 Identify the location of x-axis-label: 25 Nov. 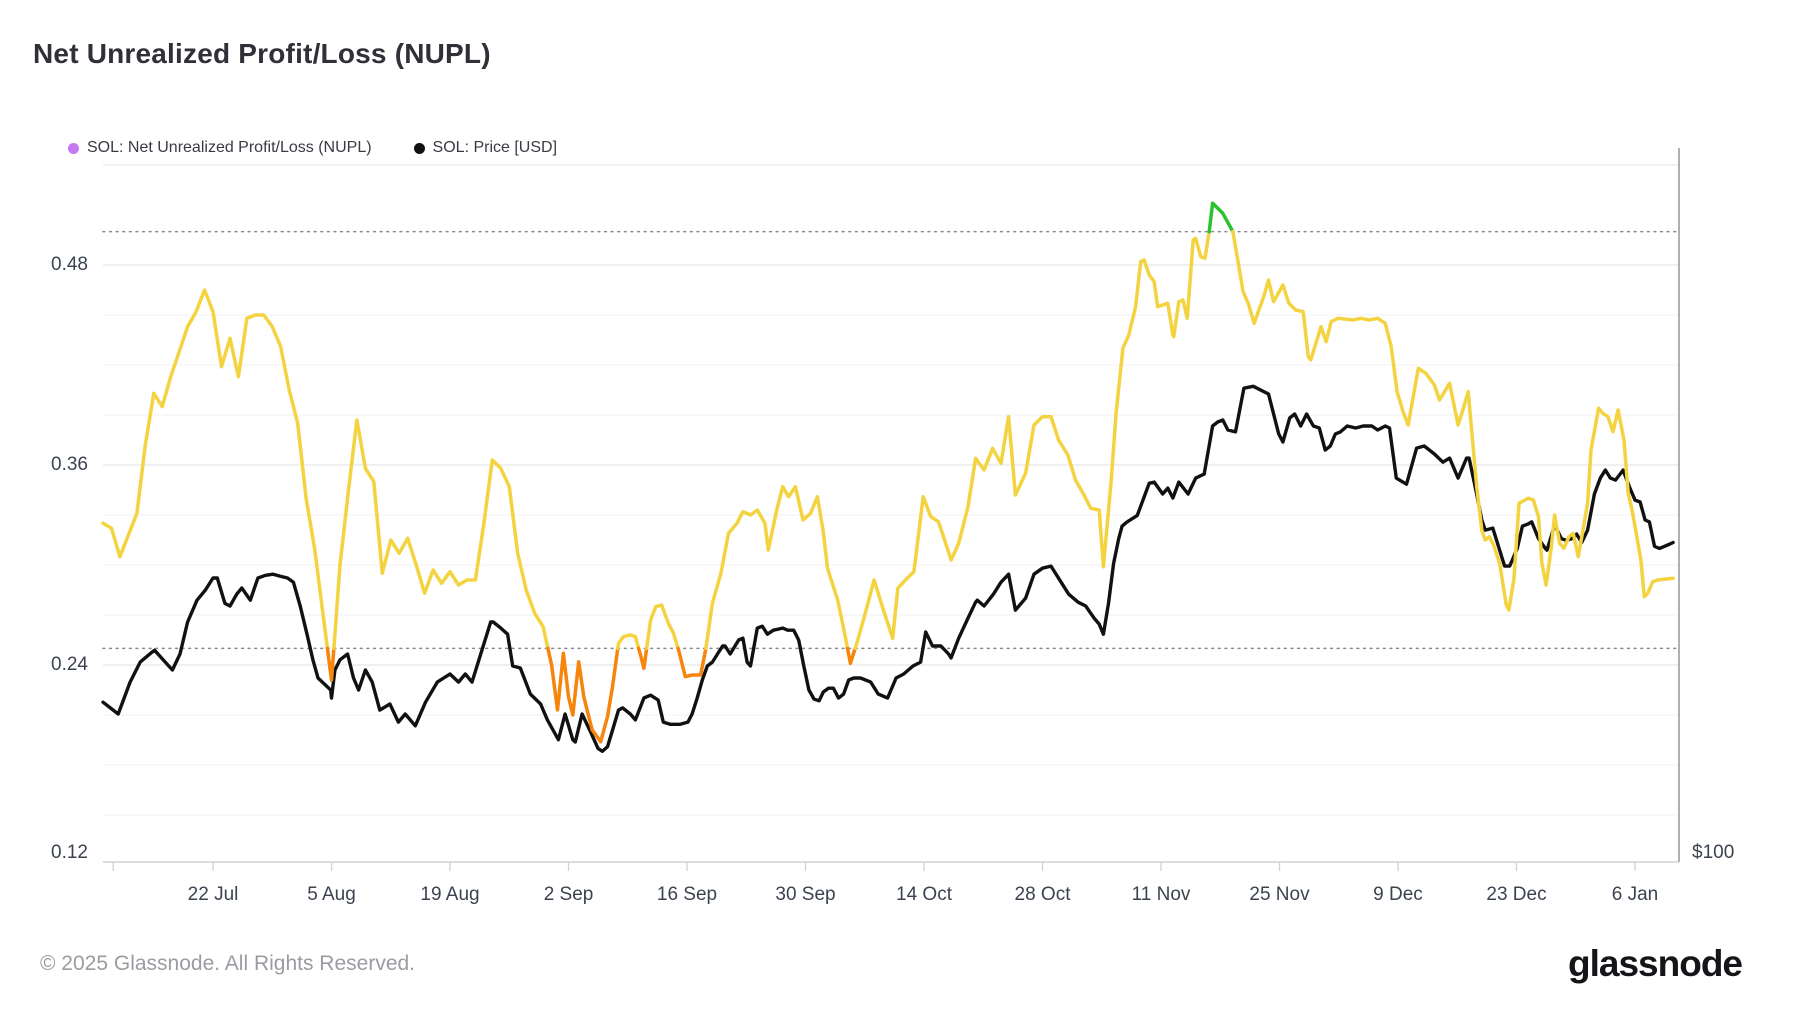
(1279, 894).